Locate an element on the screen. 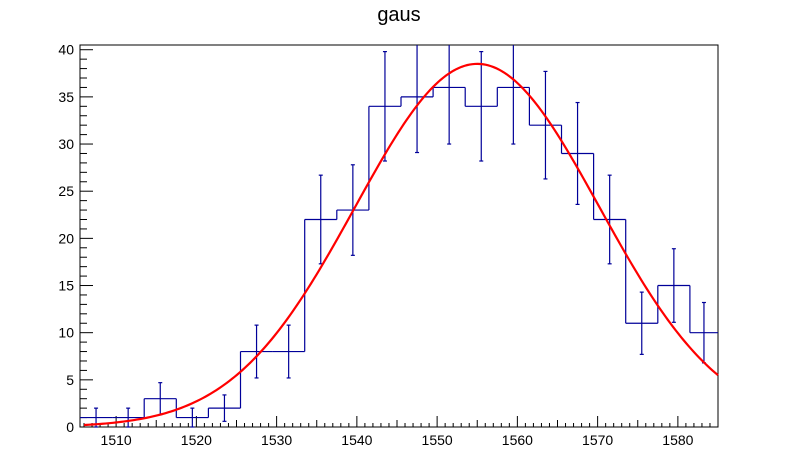  y-tick-label: 5 is located at coordinates (70, 380).